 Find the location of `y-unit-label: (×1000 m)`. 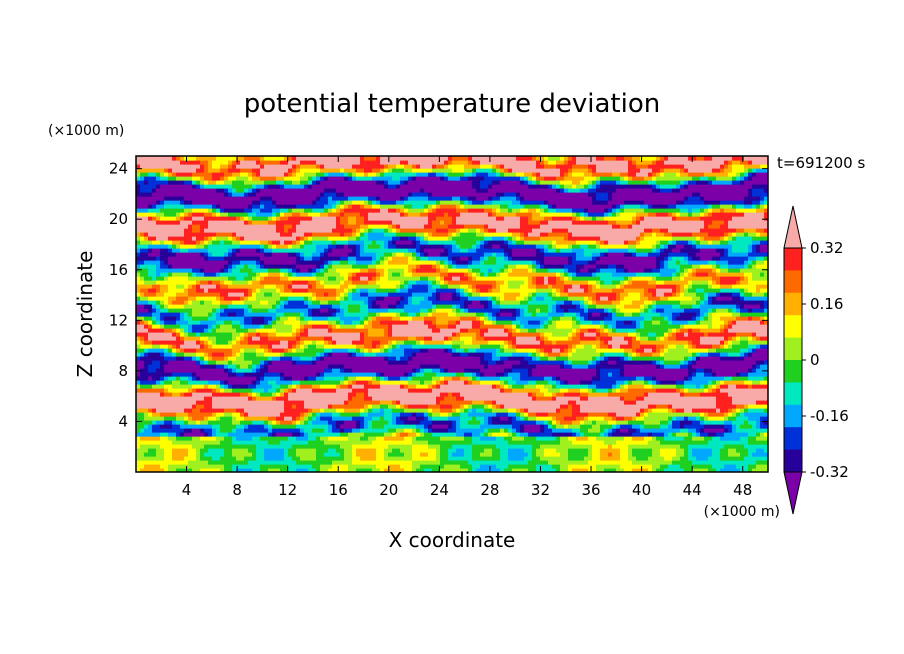

y-unit-label: (×1000 m) is located at coordinates (86, 131).